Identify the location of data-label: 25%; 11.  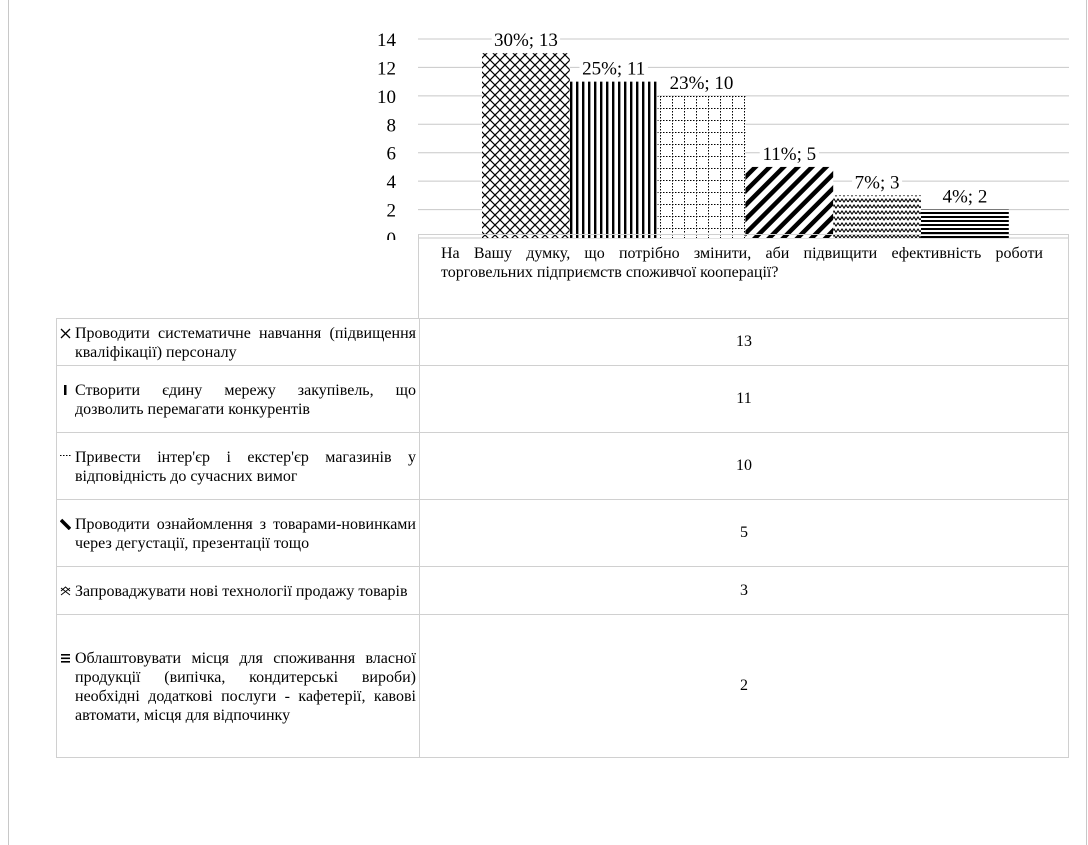
(613, 69).